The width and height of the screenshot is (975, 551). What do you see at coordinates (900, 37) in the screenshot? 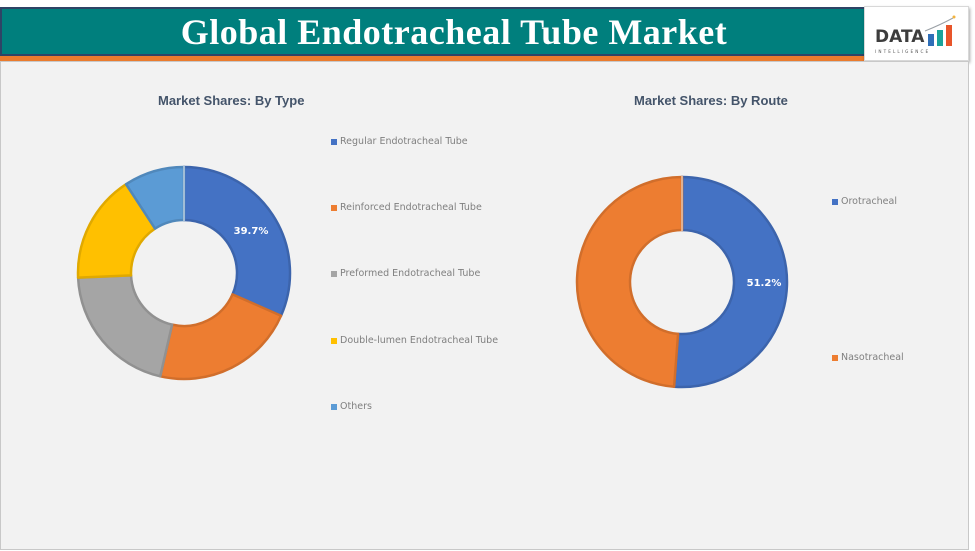
I see `logo-word: DATA` at bounding box center [900, 37].